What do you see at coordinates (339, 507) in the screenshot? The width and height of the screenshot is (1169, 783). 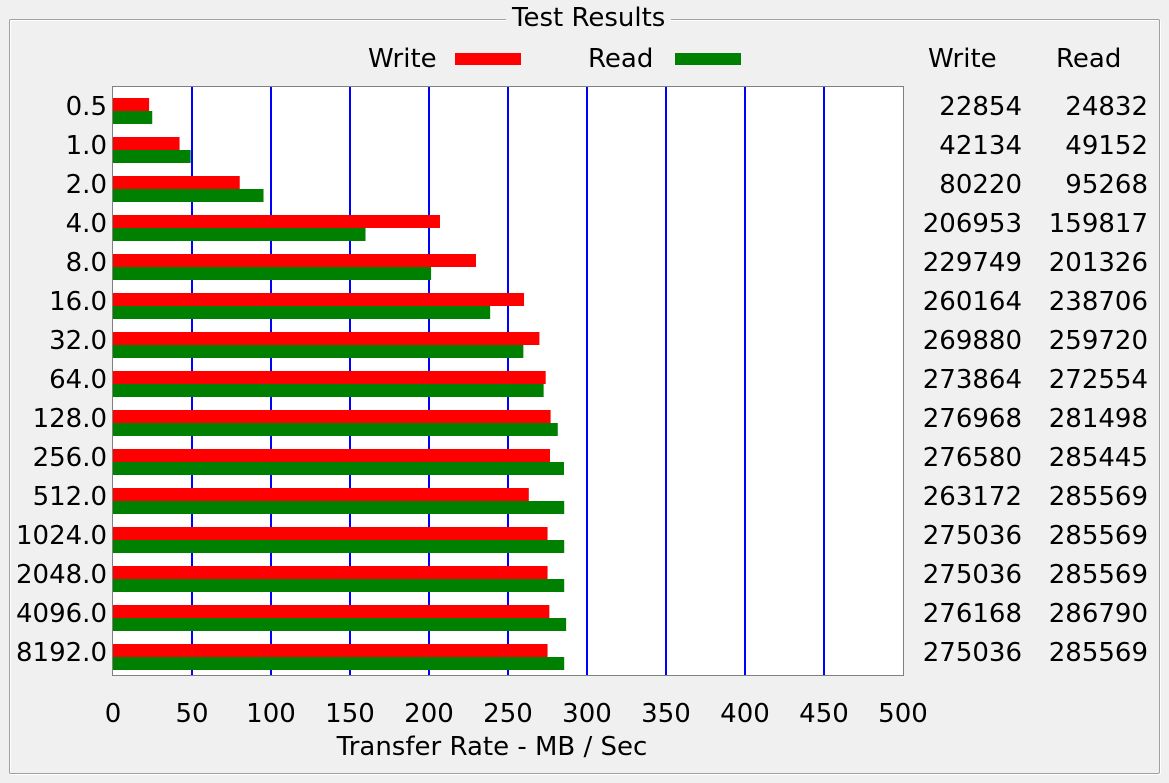 I see `read-bar-512.0` at bounding box center [339, 507].